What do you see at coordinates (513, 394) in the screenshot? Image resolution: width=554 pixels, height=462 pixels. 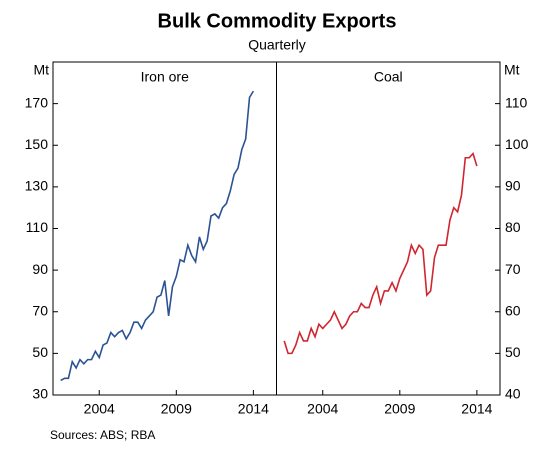 I see `y-tick-label: 40` at bounding box center [513, 394].